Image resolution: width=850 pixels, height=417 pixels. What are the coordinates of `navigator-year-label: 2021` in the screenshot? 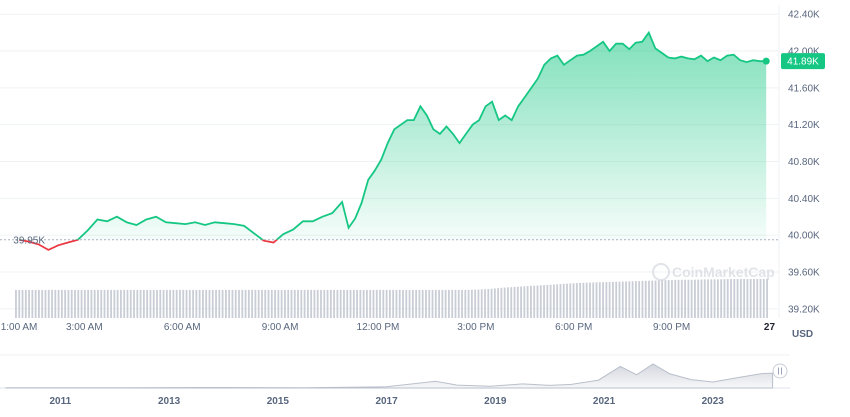 It's located at (604, 401).